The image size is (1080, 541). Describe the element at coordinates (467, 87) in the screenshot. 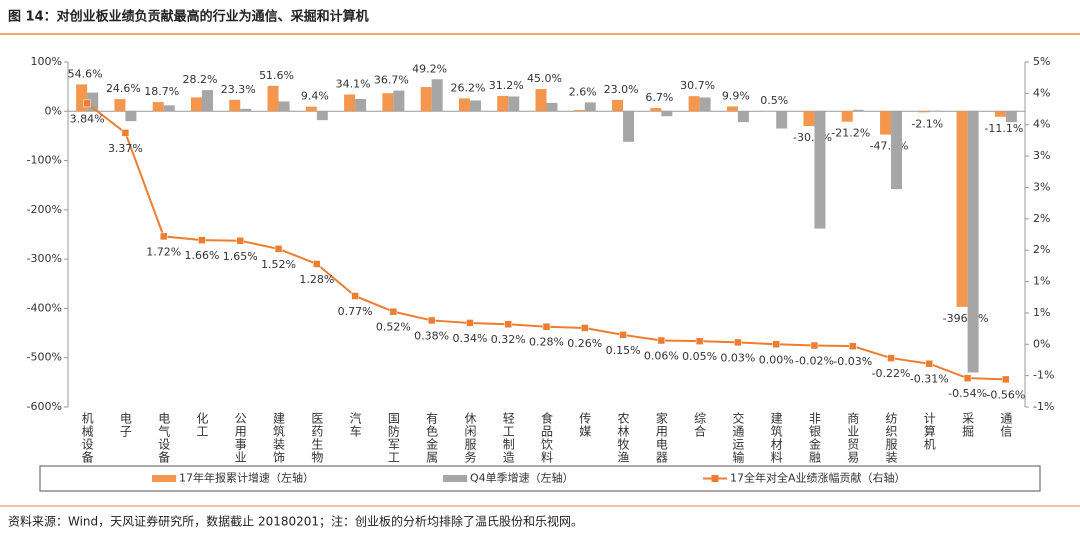

I see `bar-value-label: 26.2%` at that location.